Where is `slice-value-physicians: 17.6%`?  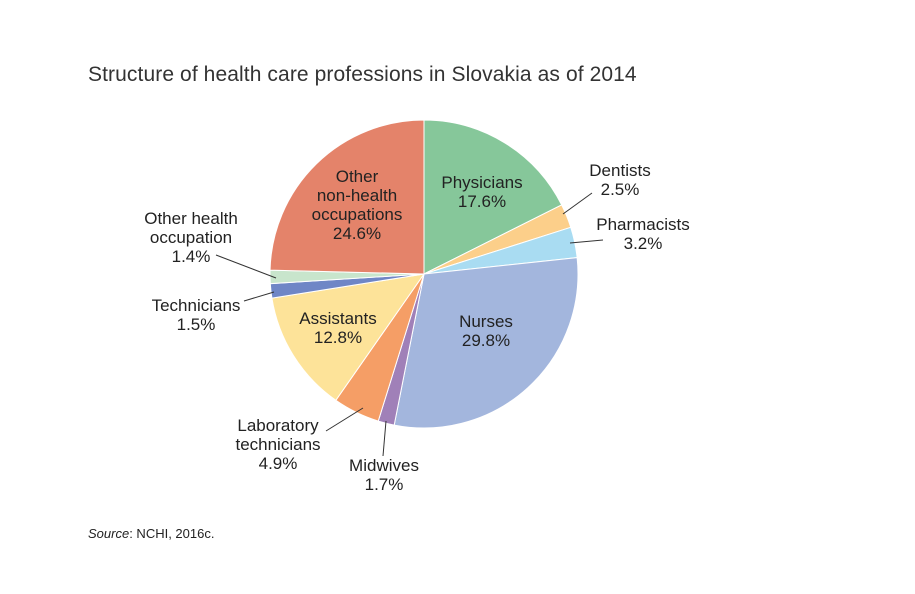
slice-value-physicians: 17.6% is located at coordinates (482, 201).